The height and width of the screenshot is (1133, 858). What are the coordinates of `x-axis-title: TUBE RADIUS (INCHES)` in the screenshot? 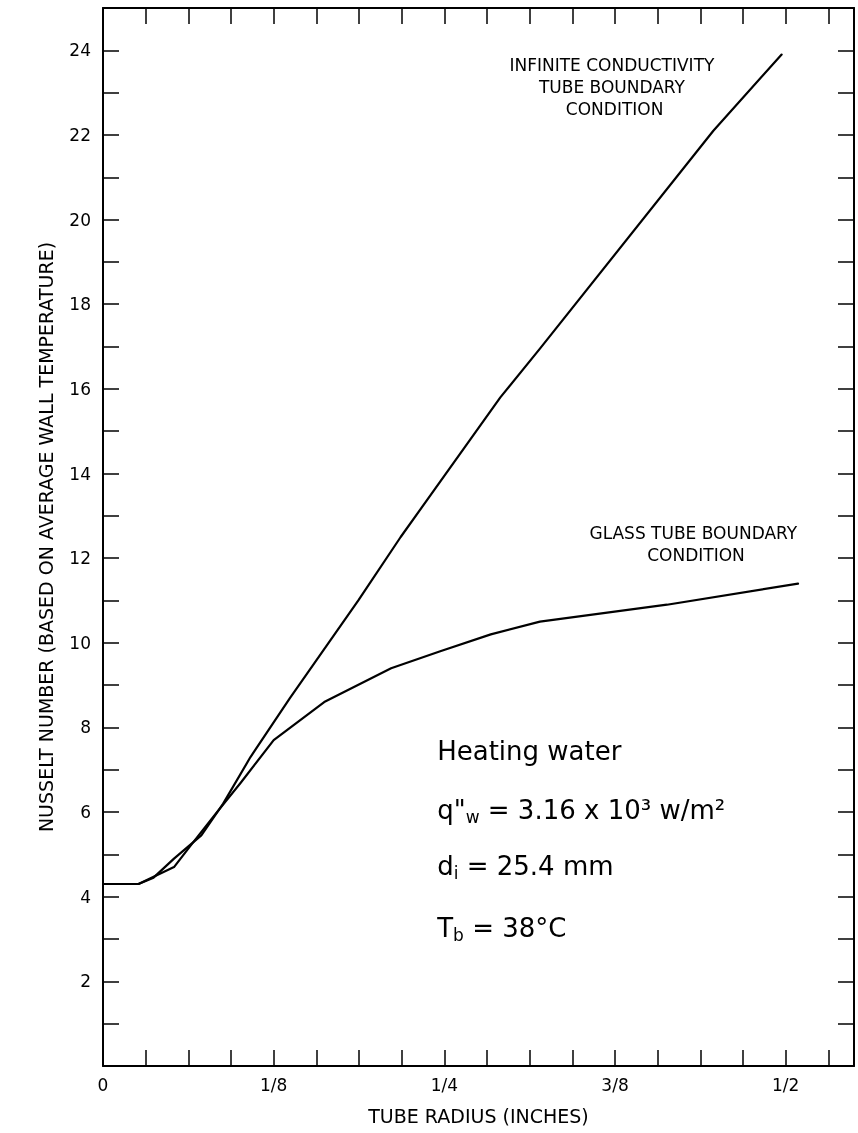 It's located at (478, 1115).